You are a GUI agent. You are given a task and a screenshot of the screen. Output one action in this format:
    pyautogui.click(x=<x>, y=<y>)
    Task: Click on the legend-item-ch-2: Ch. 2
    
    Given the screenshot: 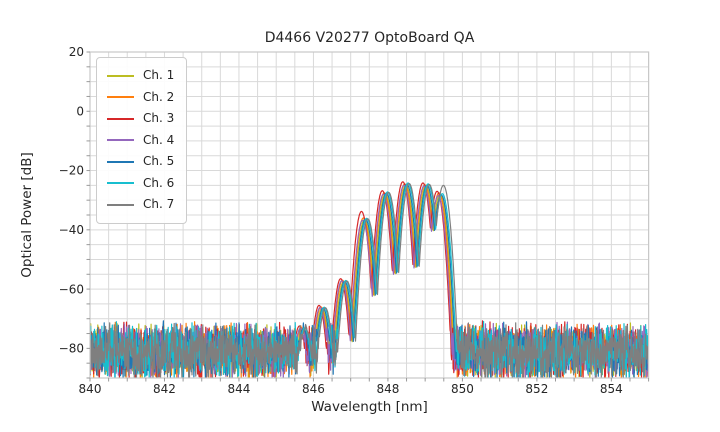 What is the action you would take?
    pyautogui.click(x=140, y=98)
    